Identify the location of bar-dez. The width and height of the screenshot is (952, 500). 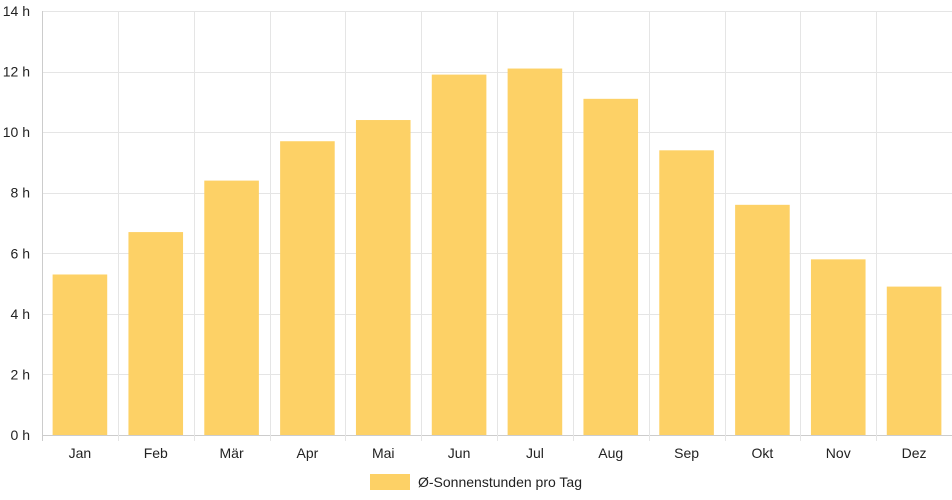
(914, 360).